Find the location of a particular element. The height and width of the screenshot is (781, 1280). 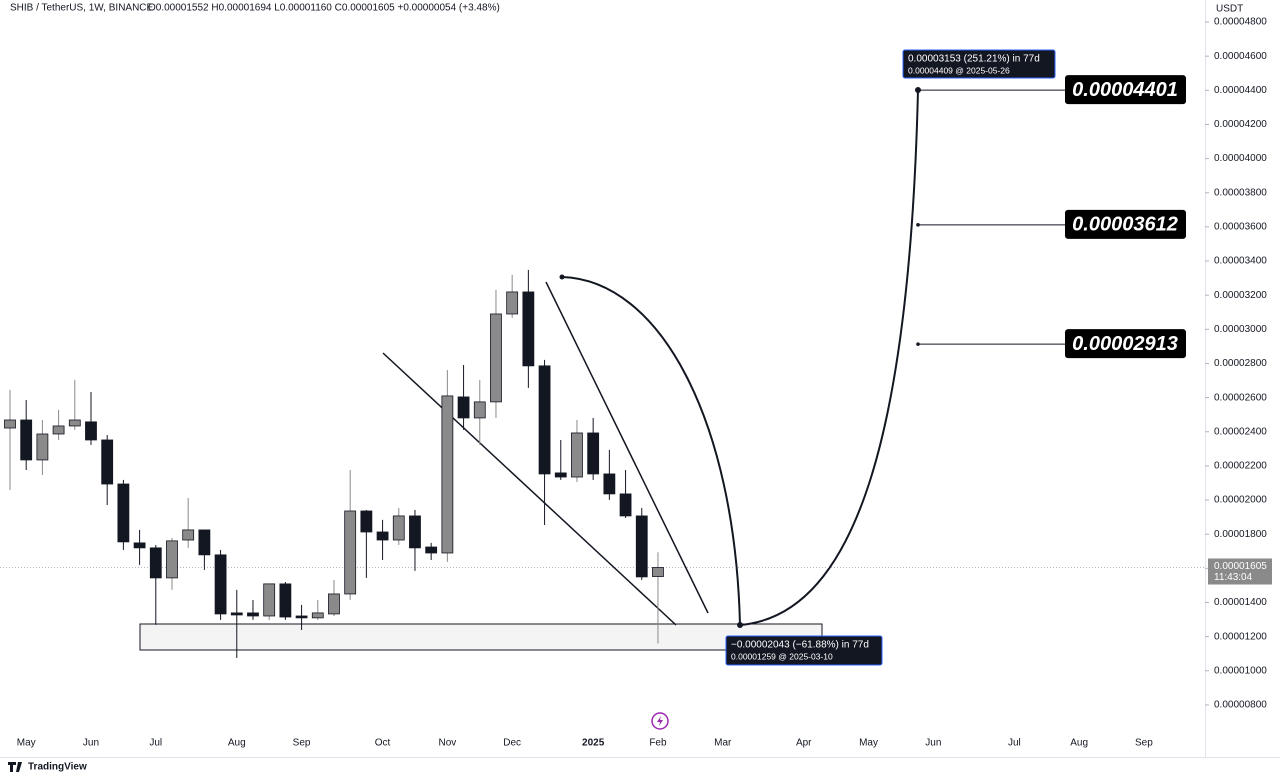

brand-logo is located at coordinates (15, 767).